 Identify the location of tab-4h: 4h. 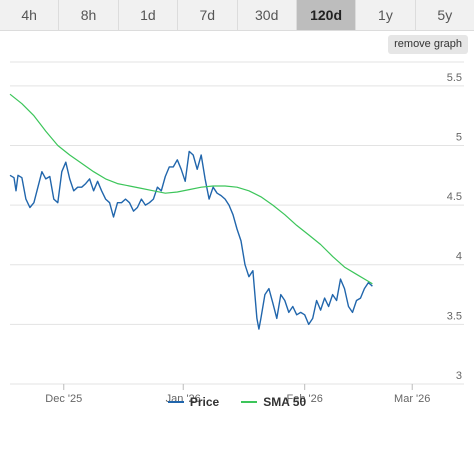
(30, 15).